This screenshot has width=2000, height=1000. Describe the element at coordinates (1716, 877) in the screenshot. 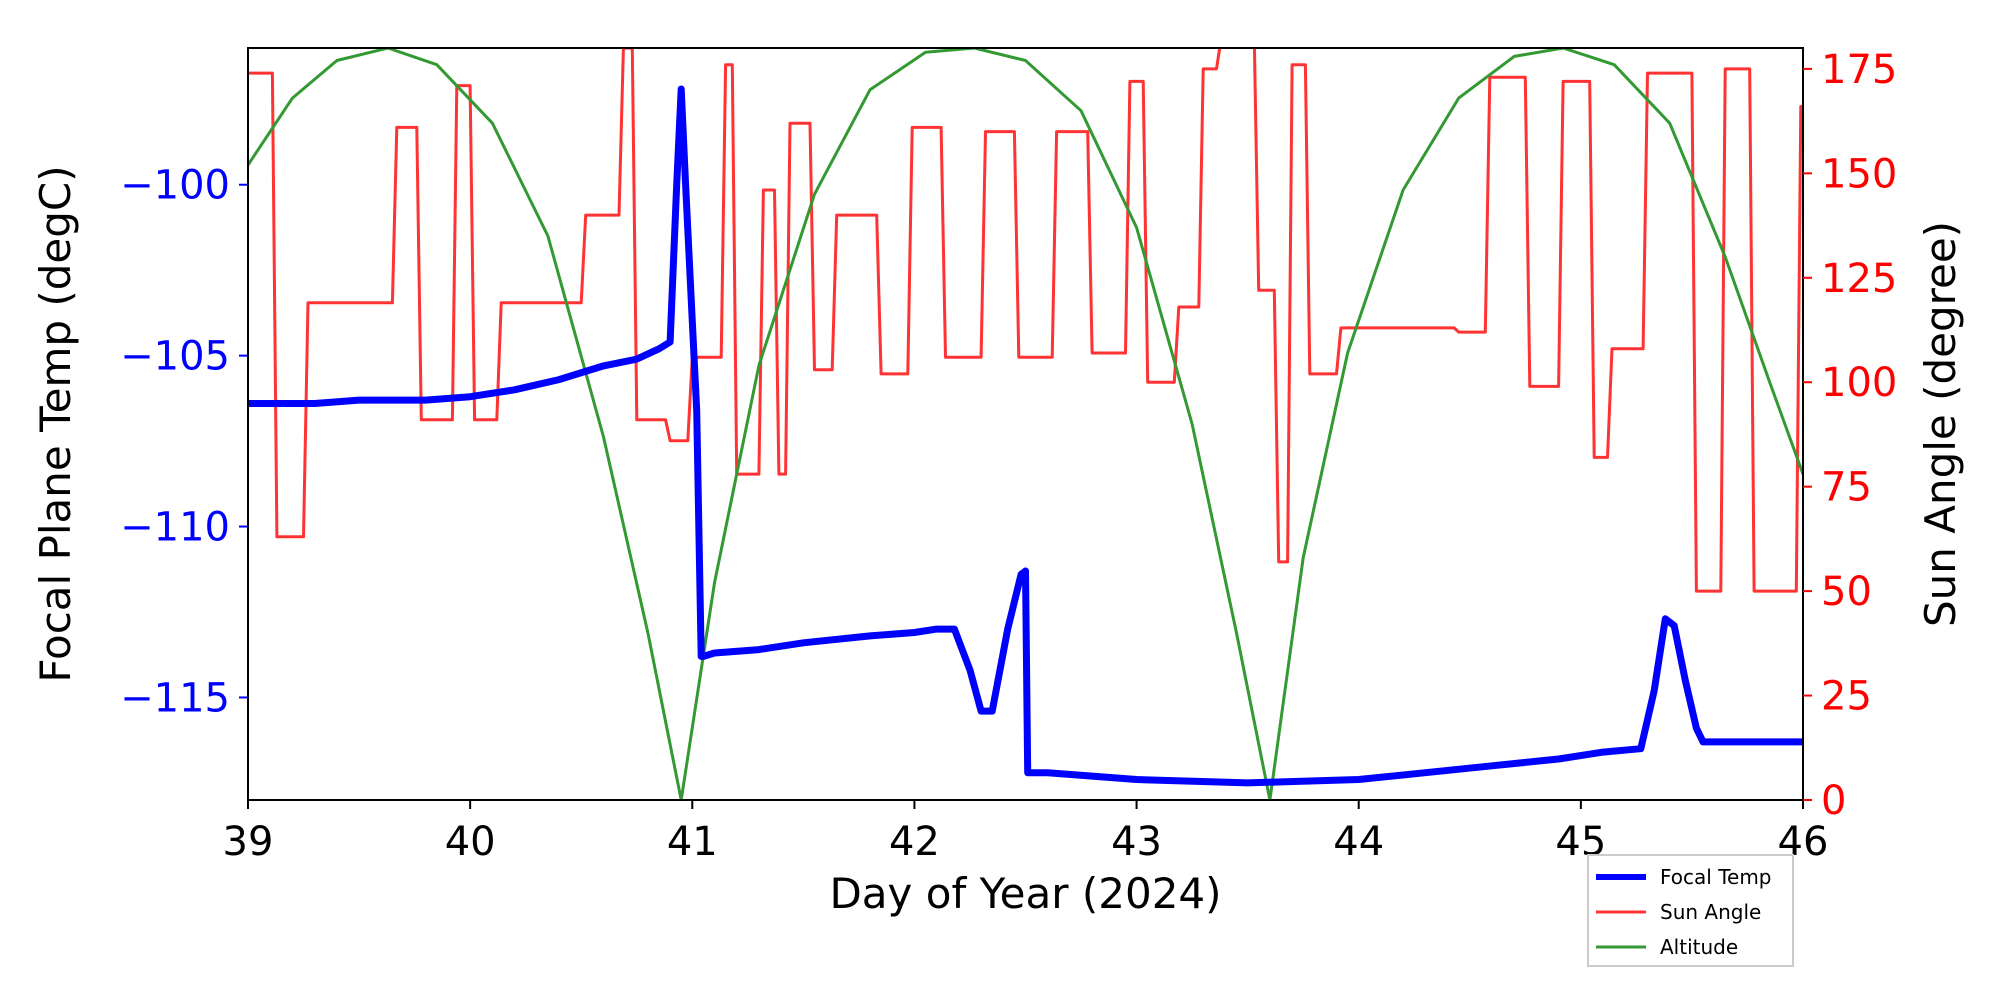

I see `legend-label: Focal Temp` at that location.